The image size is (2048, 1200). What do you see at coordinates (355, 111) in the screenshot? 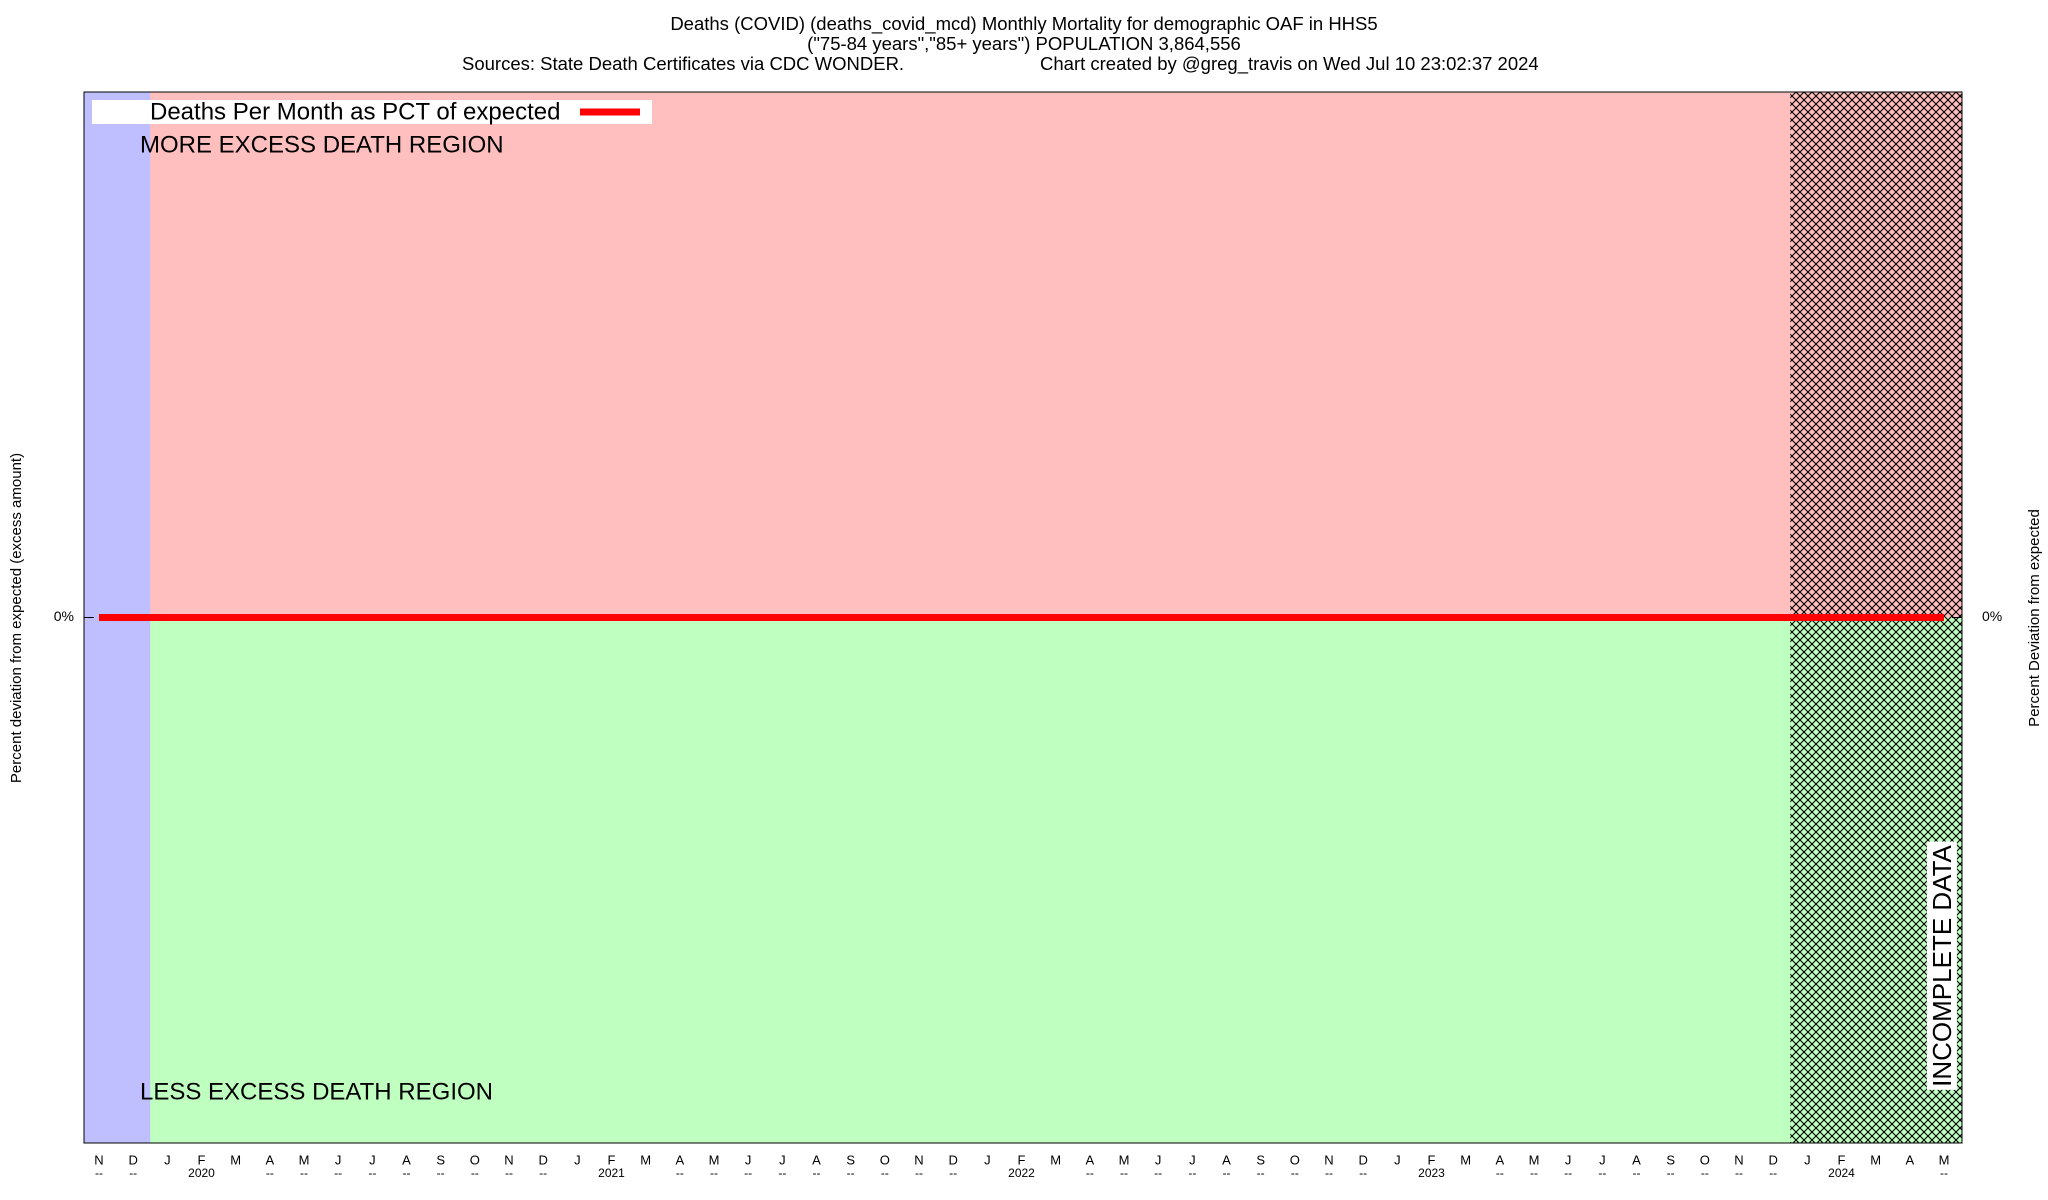
I see `legend-label: Deaths Per Month as PCT of expected` at bounding box center [355, 111].